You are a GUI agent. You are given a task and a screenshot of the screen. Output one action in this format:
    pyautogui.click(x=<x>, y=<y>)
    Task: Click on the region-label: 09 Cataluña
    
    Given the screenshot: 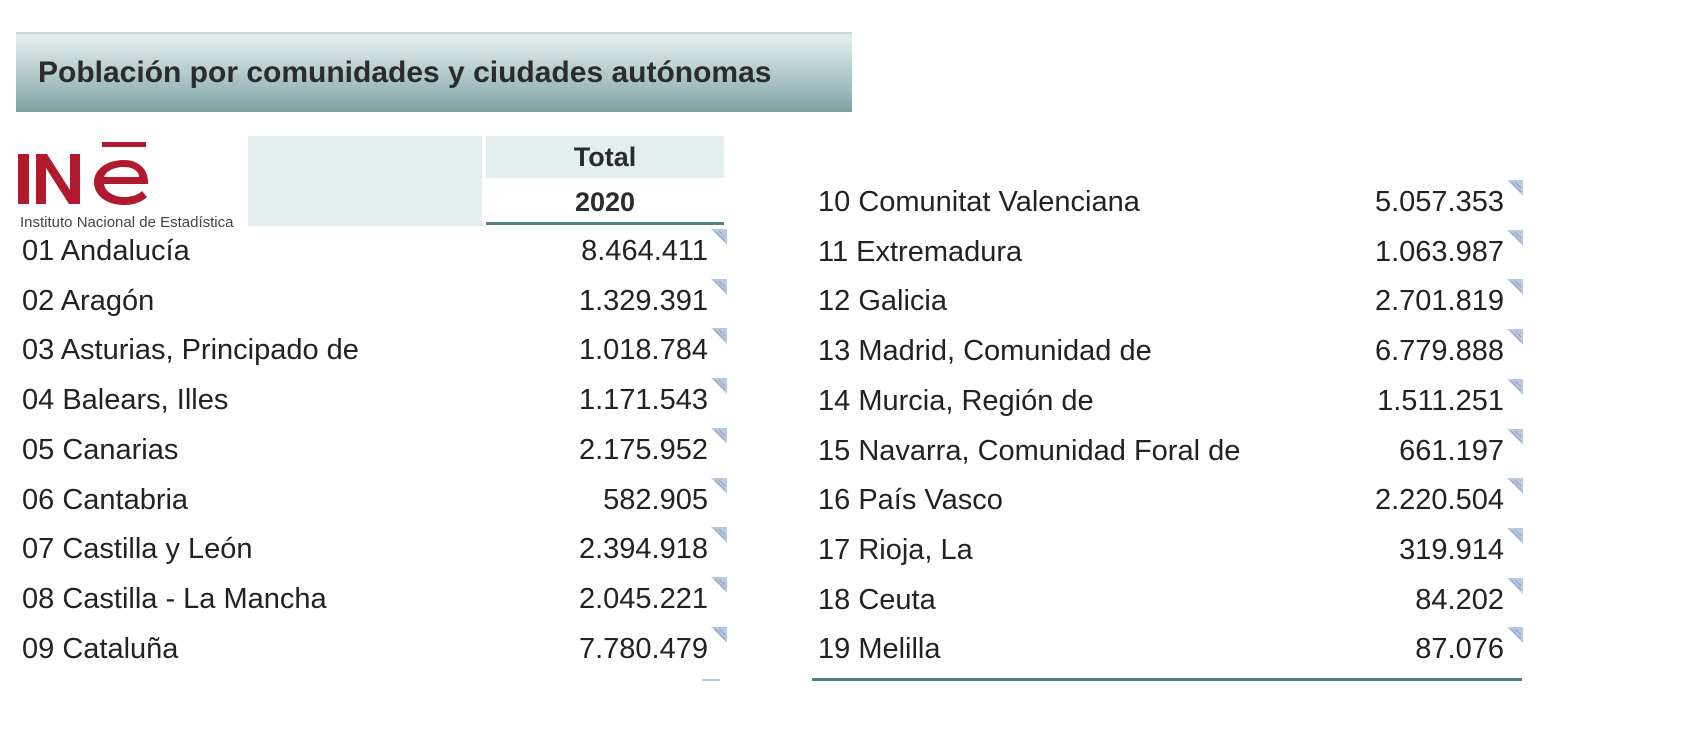 What is the action you would take?
    pyautogui.click(x=100, y=648)
    